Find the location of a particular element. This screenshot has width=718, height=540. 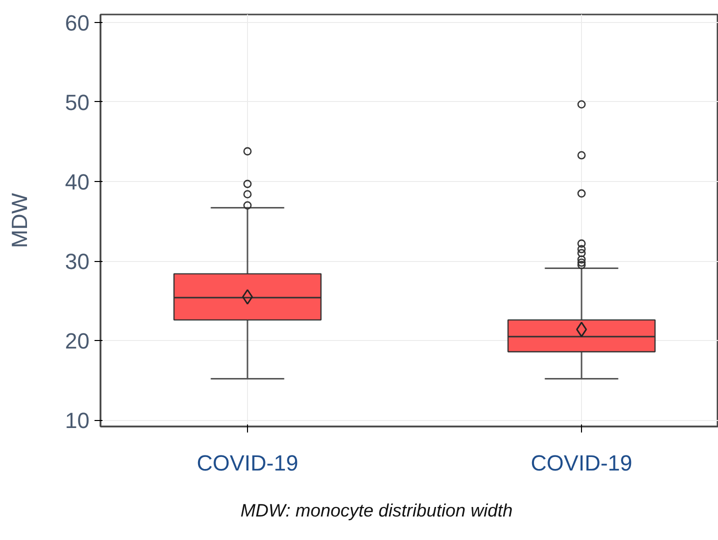

y-tick-label: 60 is located at coordinates (77, 23).